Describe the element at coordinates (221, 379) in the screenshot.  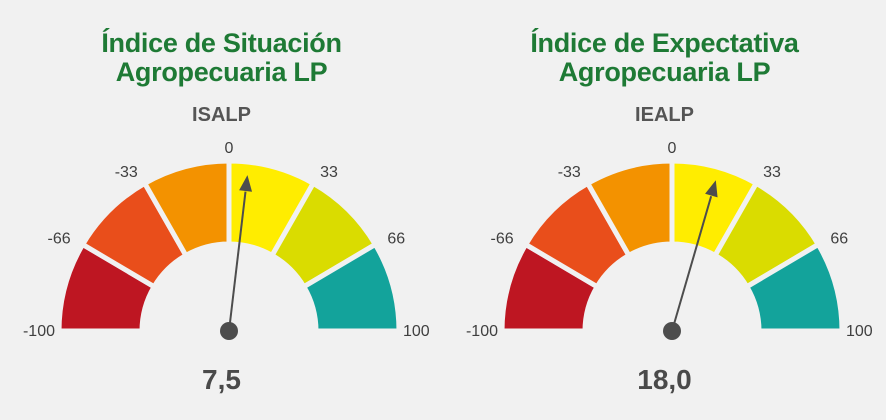
I see `gauge-value-label: 7,5` at that location.